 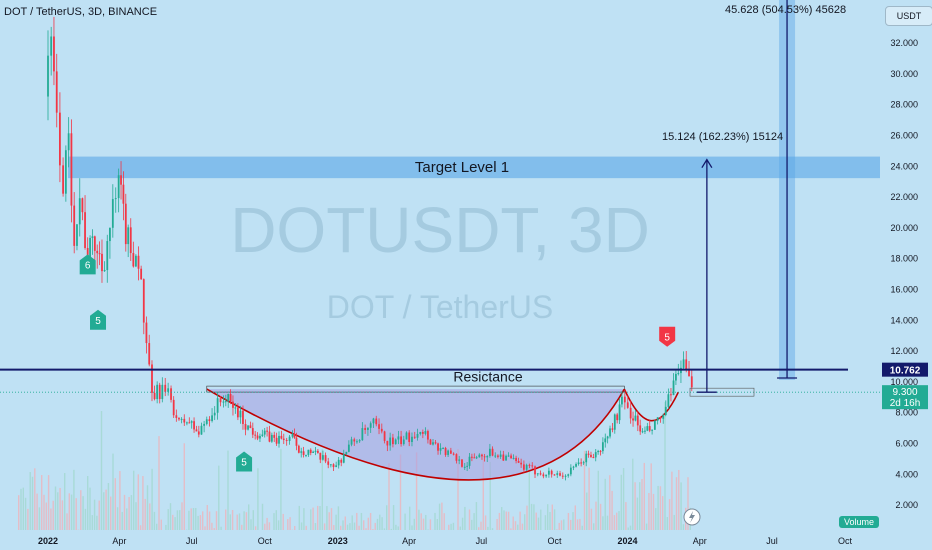 What do you see at coordinates (906, 505) in the screenshot?
I see `y-tick-label: 2.000` at bounding box center [906, 505].